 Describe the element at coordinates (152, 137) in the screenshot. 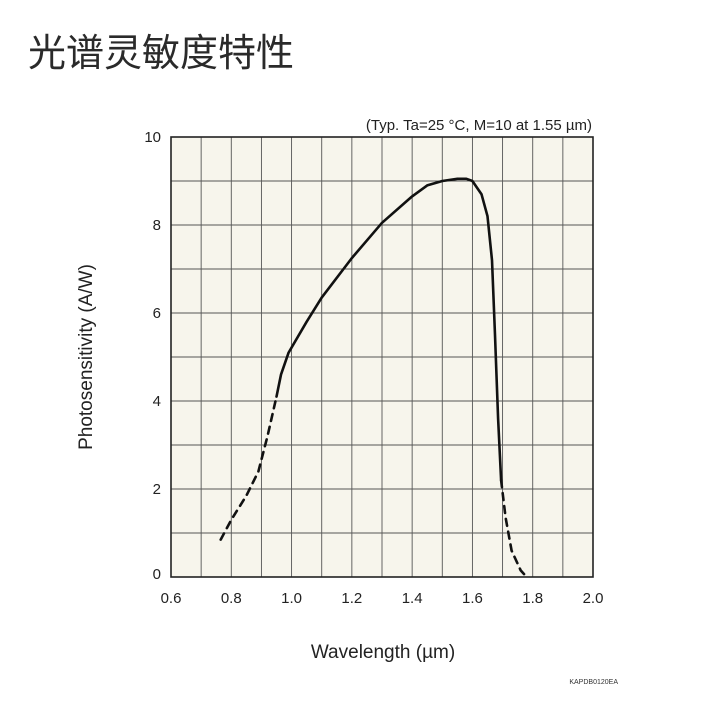

I see `y-tick-label: 10` at that location.